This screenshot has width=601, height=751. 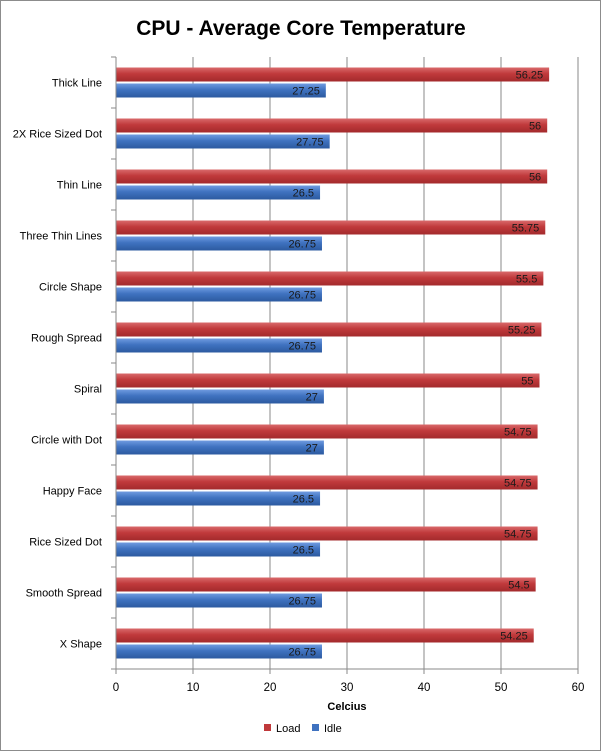 I want to click on category-label: Thin Line, so click(x=79, y=186).